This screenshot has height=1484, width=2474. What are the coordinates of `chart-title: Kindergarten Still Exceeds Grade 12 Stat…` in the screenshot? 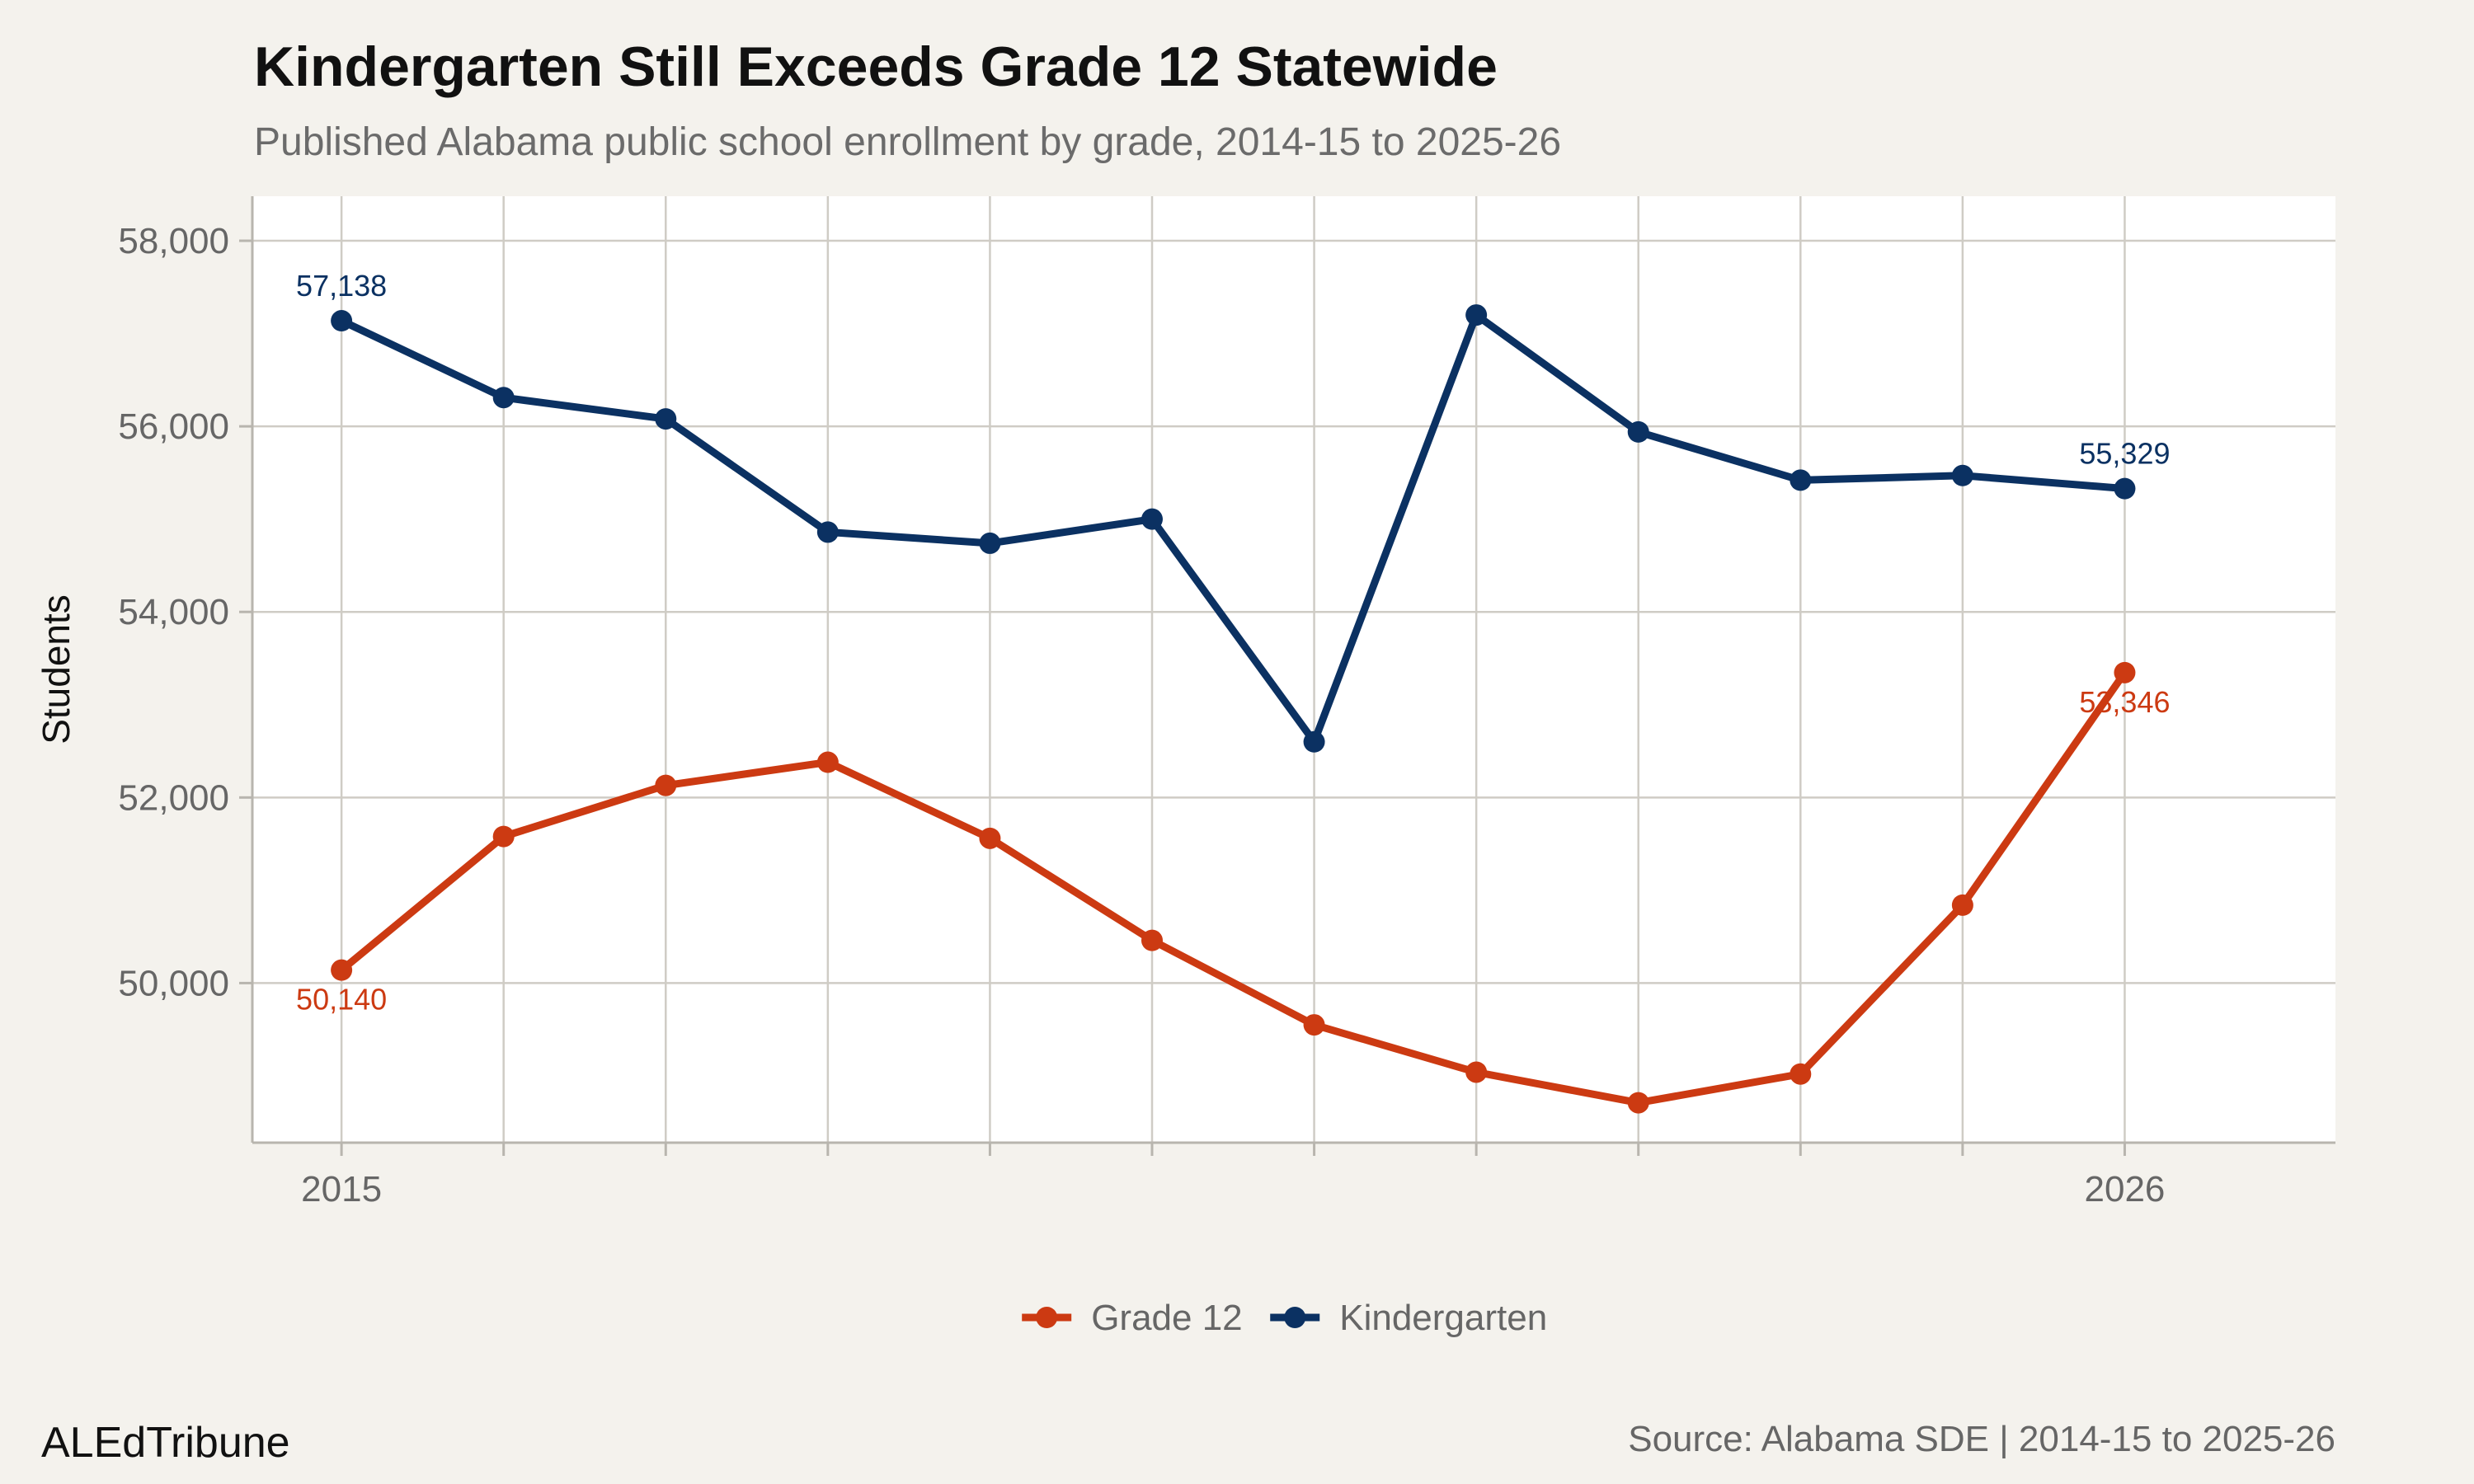 It's located at (876, 66).